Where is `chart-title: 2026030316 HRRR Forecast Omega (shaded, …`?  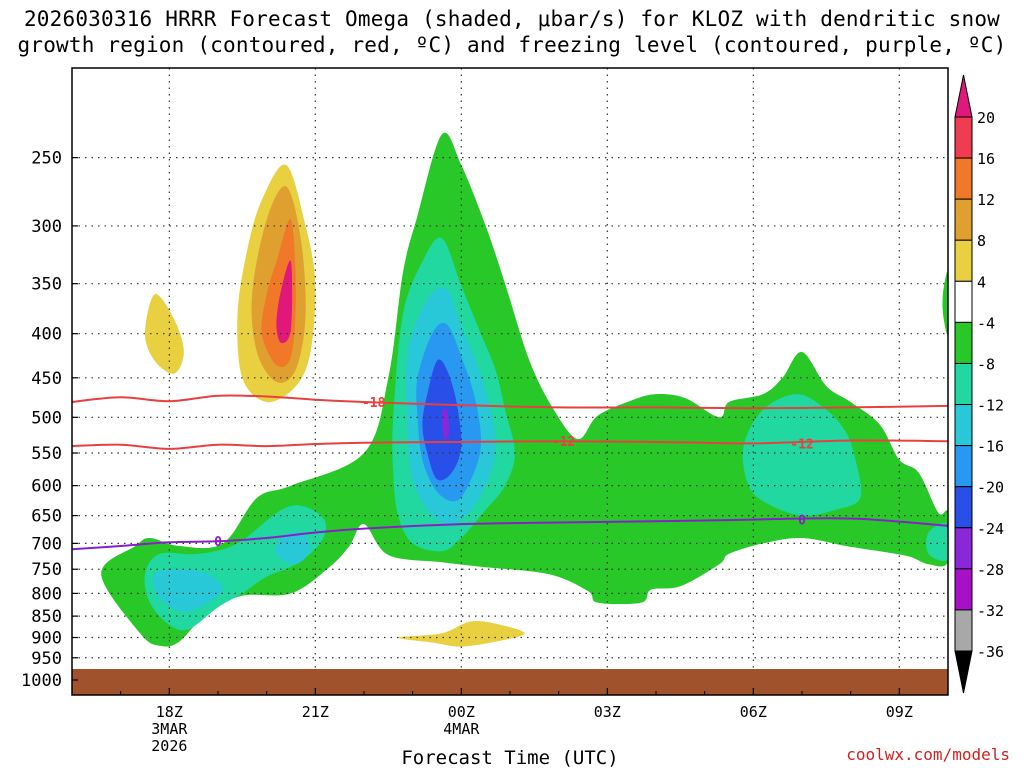
chart-title: 2026030316 HRRR Forecast Omega (shaded, … is located at coordinates (512, 32).